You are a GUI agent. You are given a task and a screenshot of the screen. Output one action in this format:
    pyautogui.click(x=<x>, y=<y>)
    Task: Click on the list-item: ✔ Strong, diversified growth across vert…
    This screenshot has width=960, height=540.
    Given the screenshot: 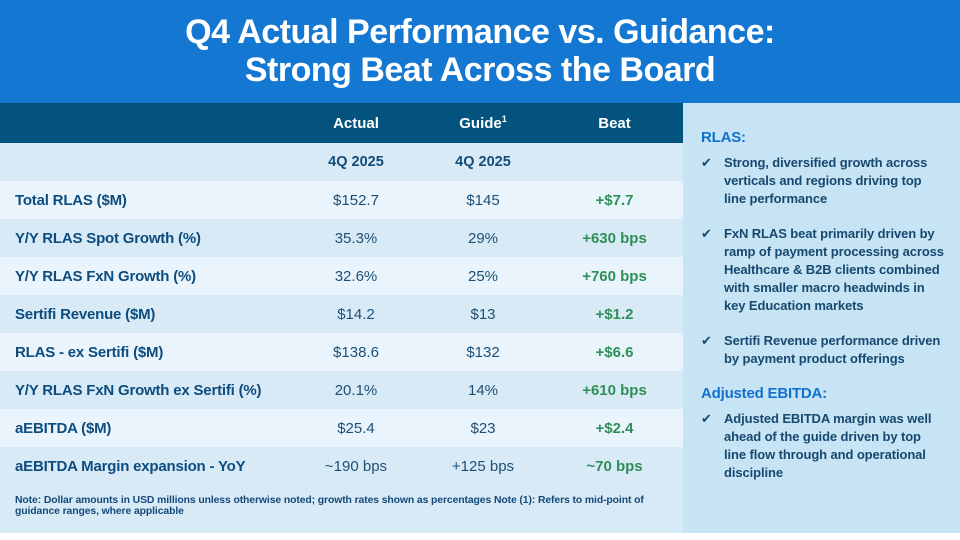 What is the action you would take?
    pyautogui.click(x=822, y=181)
    